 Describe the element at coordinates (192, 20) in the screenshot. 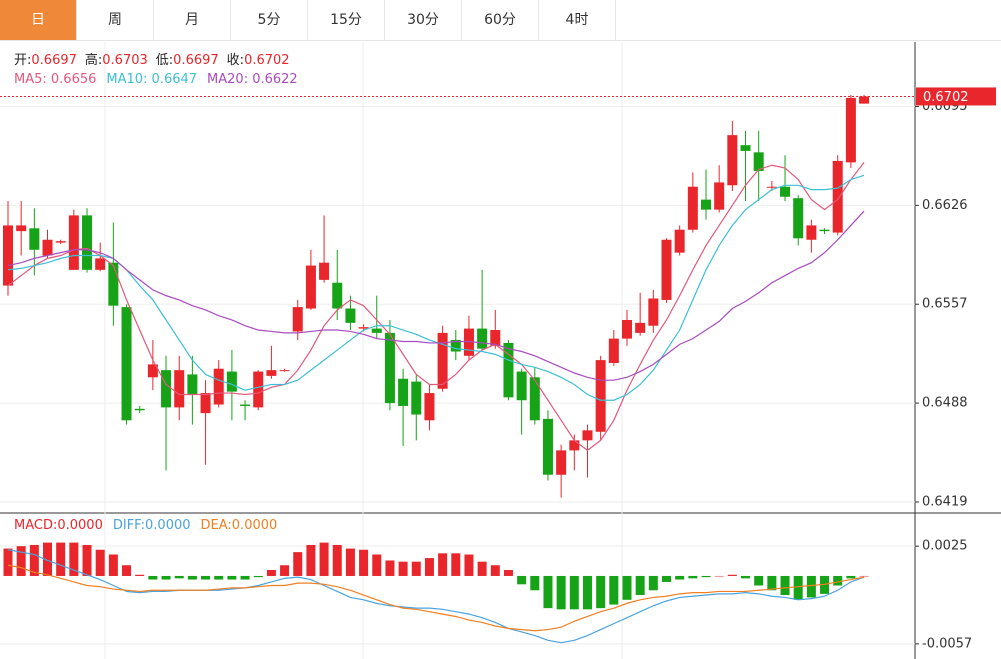

I see `period-tab: 月` at that location.